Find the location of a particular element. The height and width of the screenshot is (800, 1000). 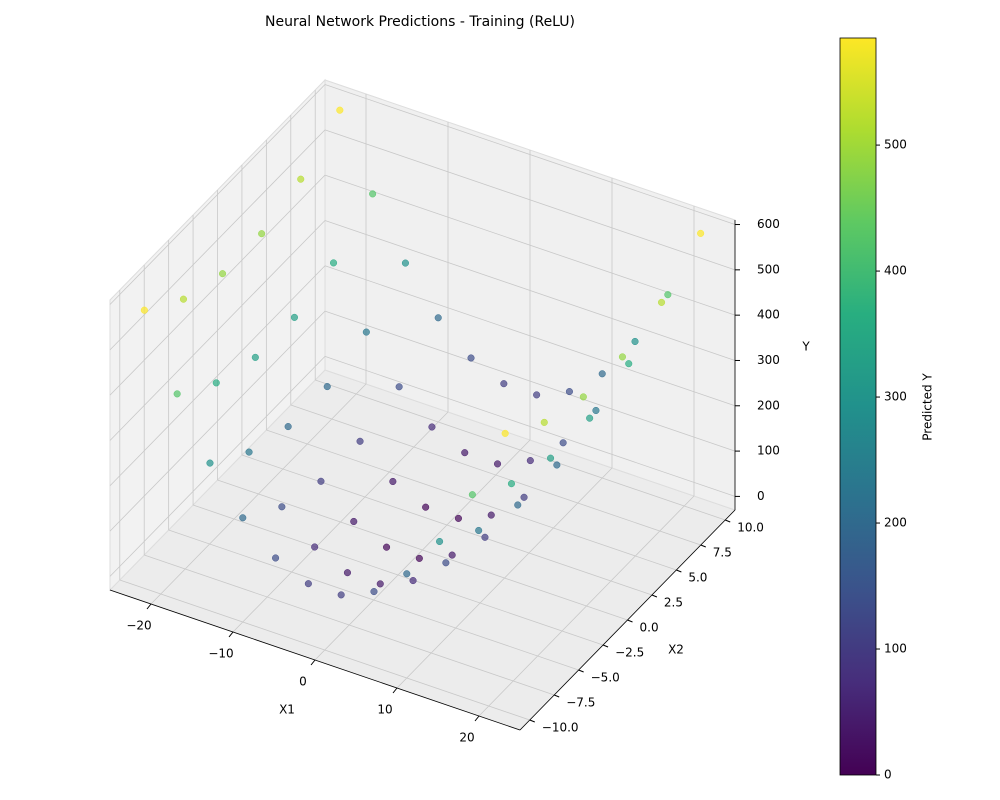

y-axis is located at coordinates (627, 620).